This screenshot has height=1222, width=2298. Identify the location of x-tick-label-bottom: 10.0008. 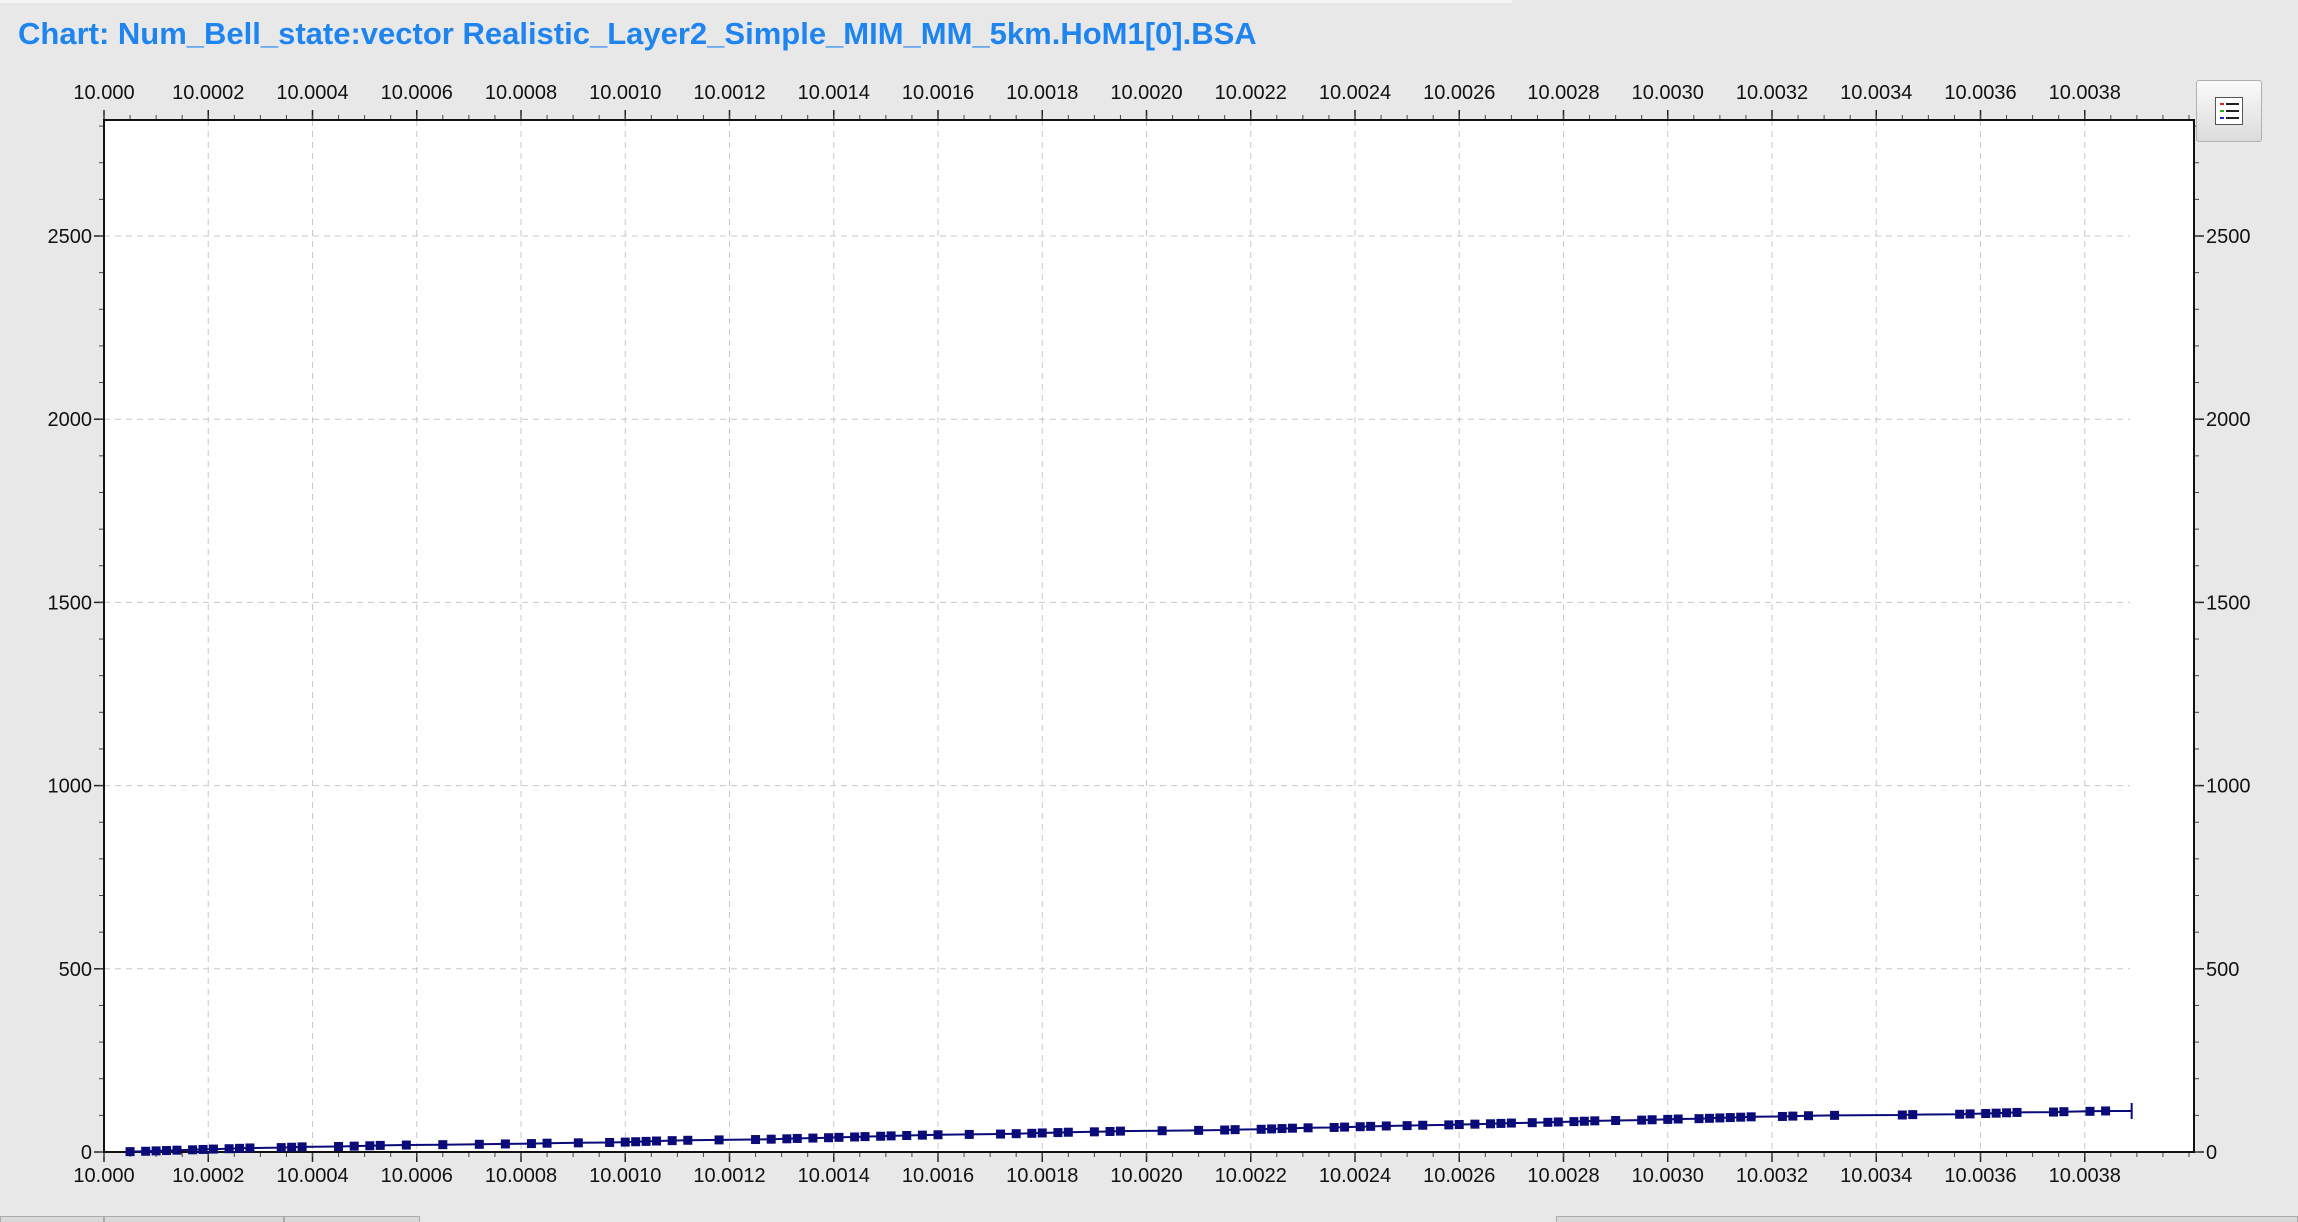
(521, 1176).